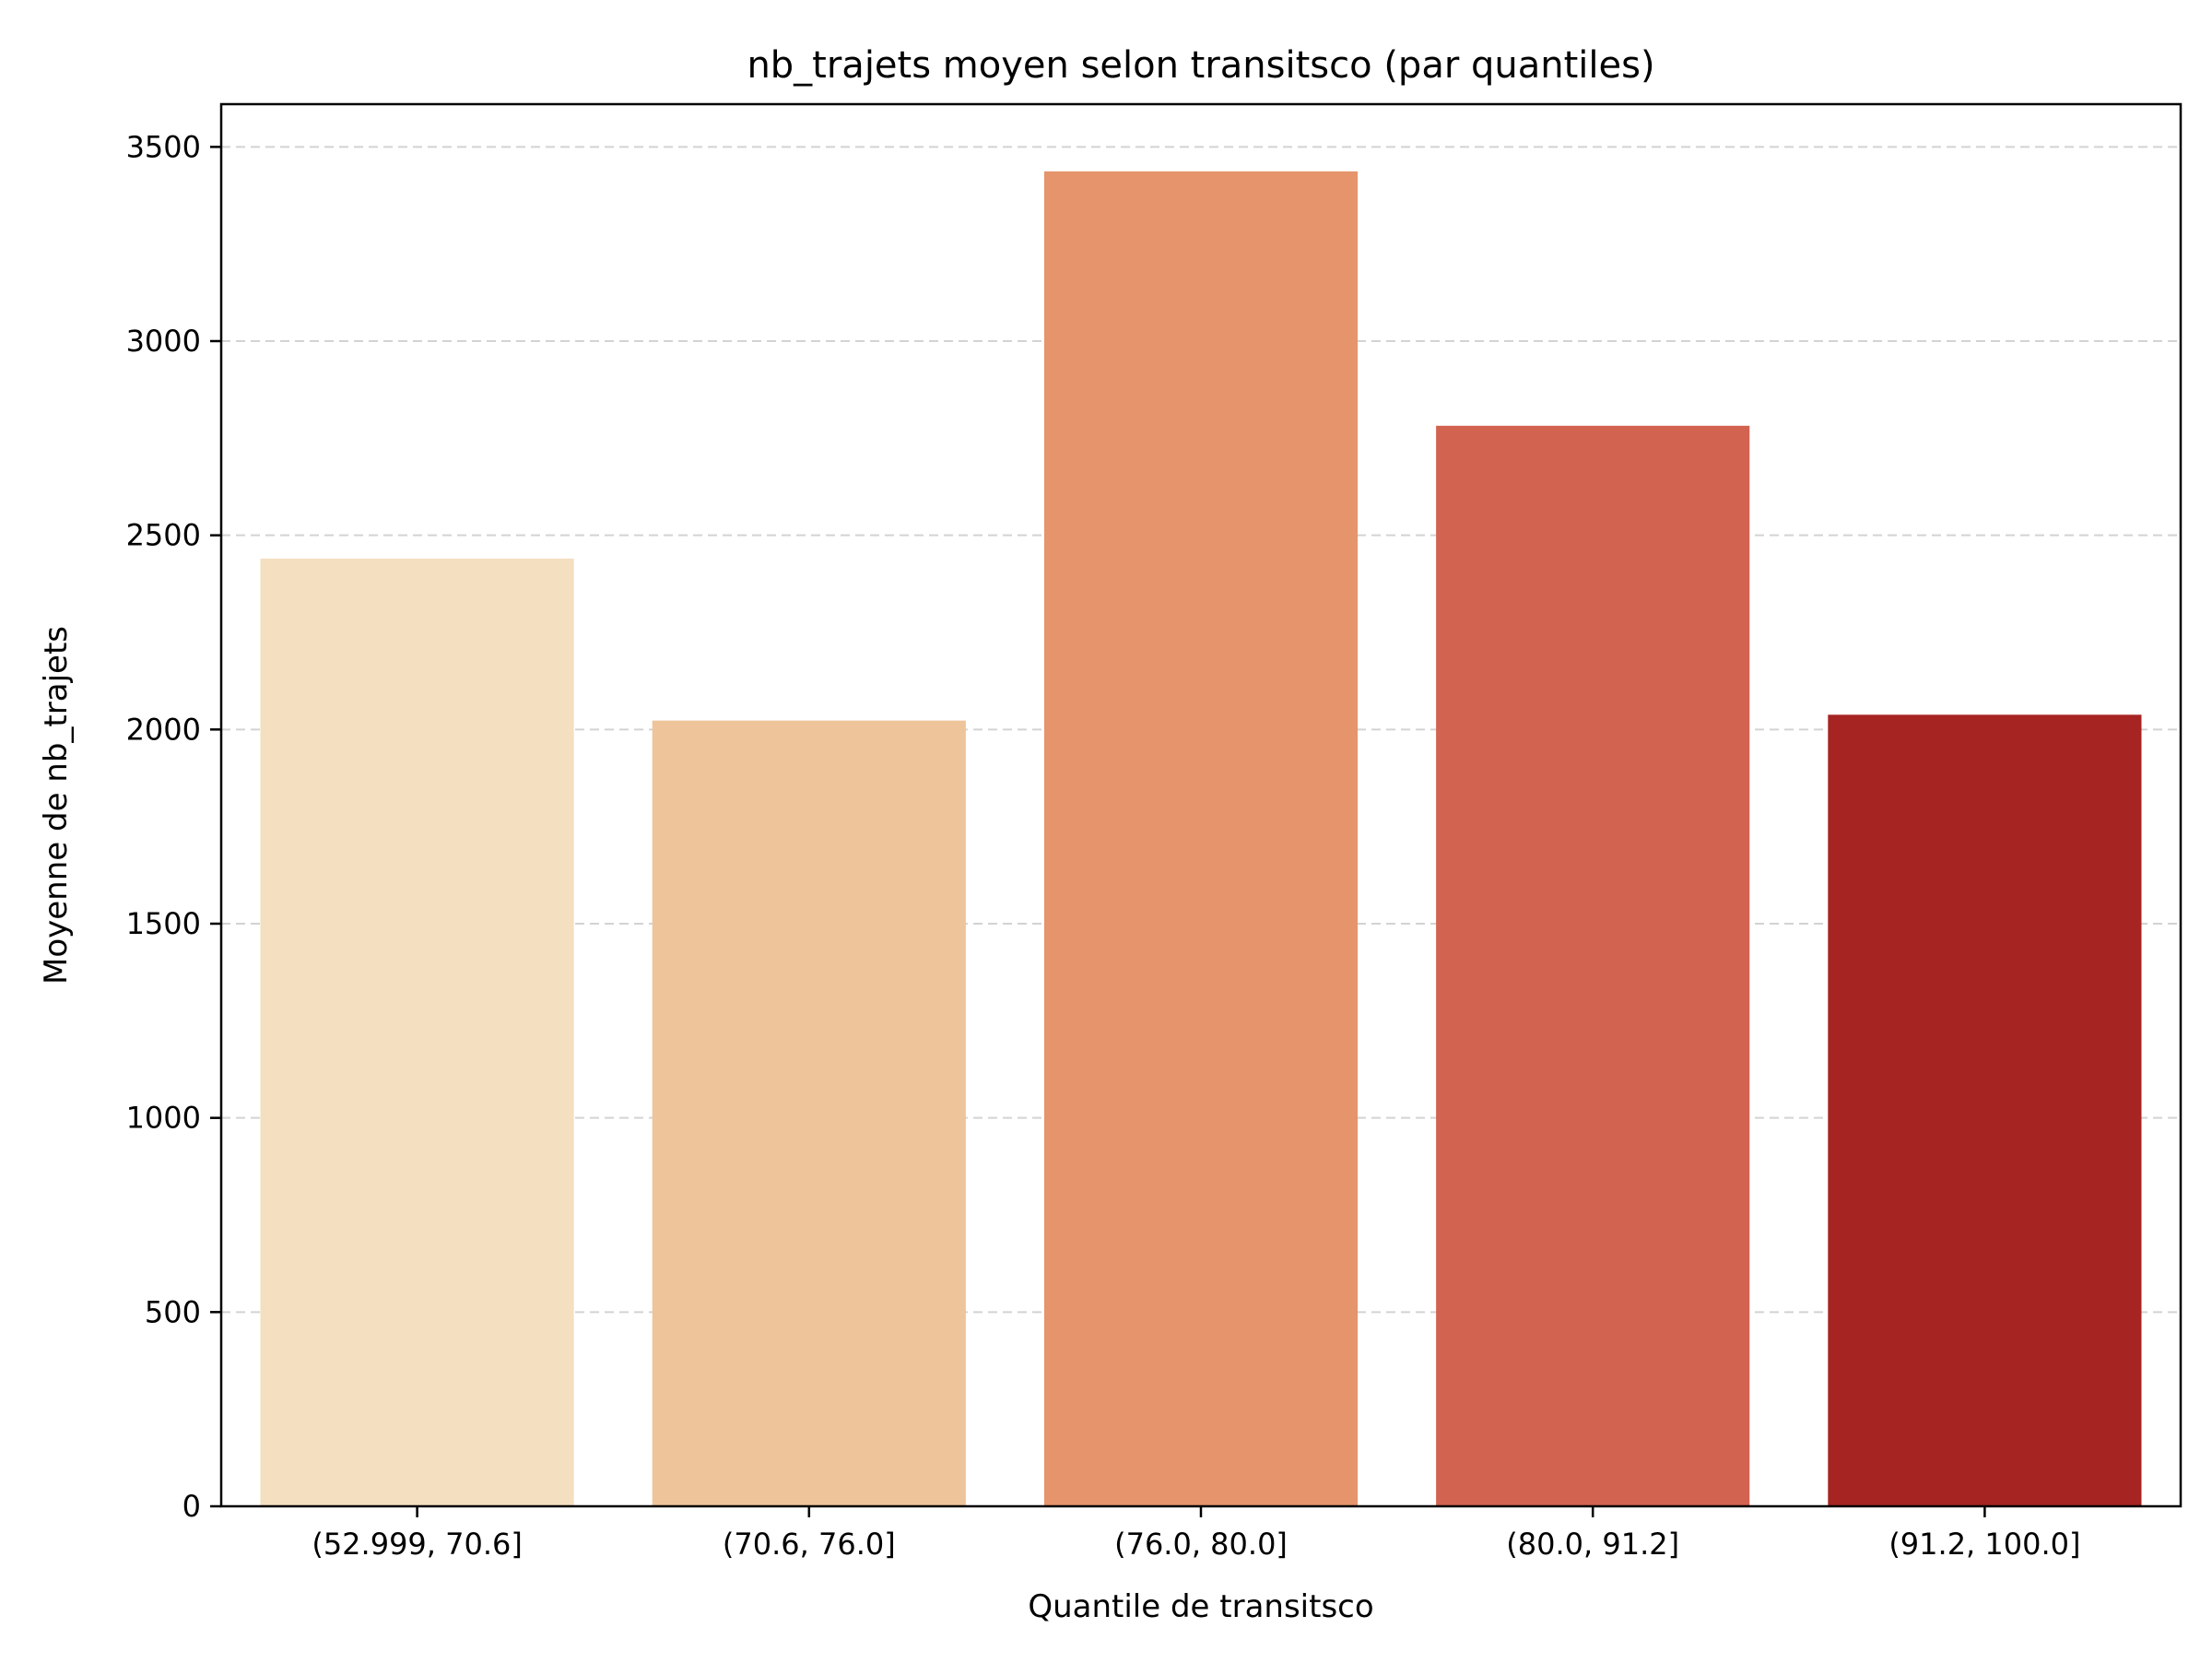  What do you see at coordinates (163, 729) in the screenshot?
I see `y-tick-label: 2000` at bounding box center [163, 729].